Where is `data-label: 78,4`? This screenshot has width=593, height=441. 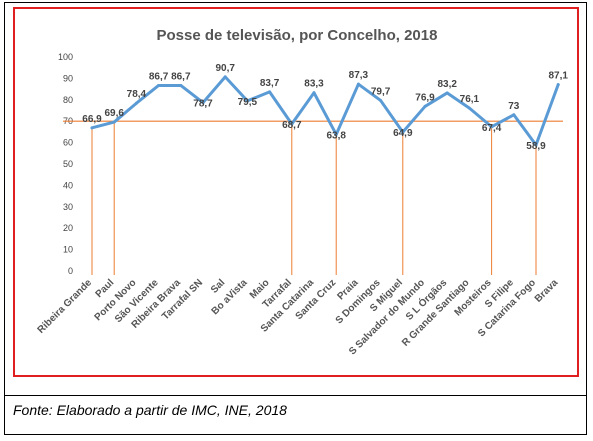
data-label: 78,4 is located at coordinates (137, 94).